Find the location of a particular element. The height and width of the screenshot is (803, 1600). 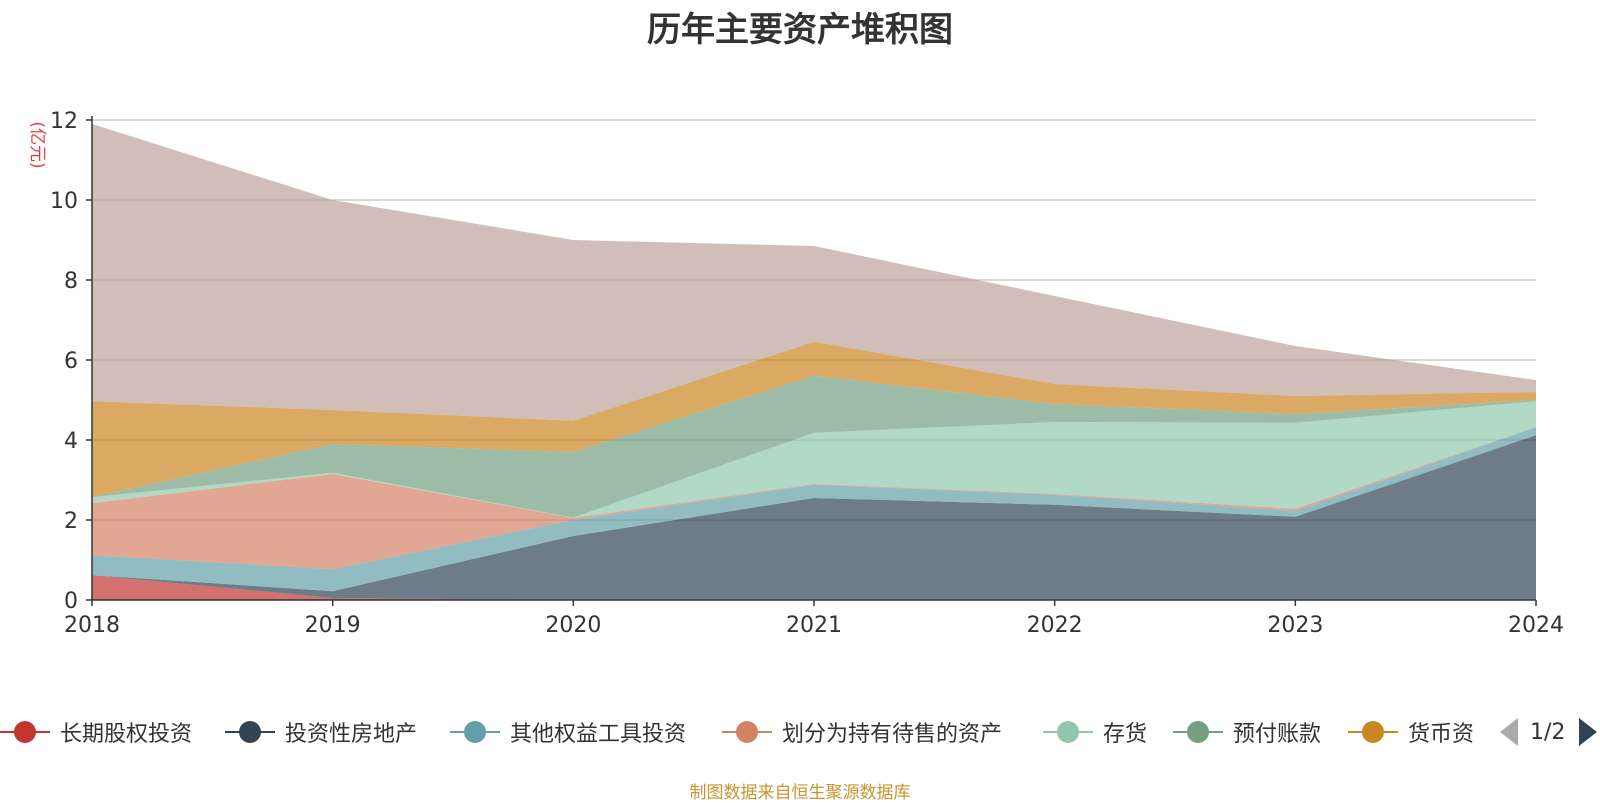

legend-item-other-equity-instruments: 其他权益工具投资 is located at coordinates (568, 732).